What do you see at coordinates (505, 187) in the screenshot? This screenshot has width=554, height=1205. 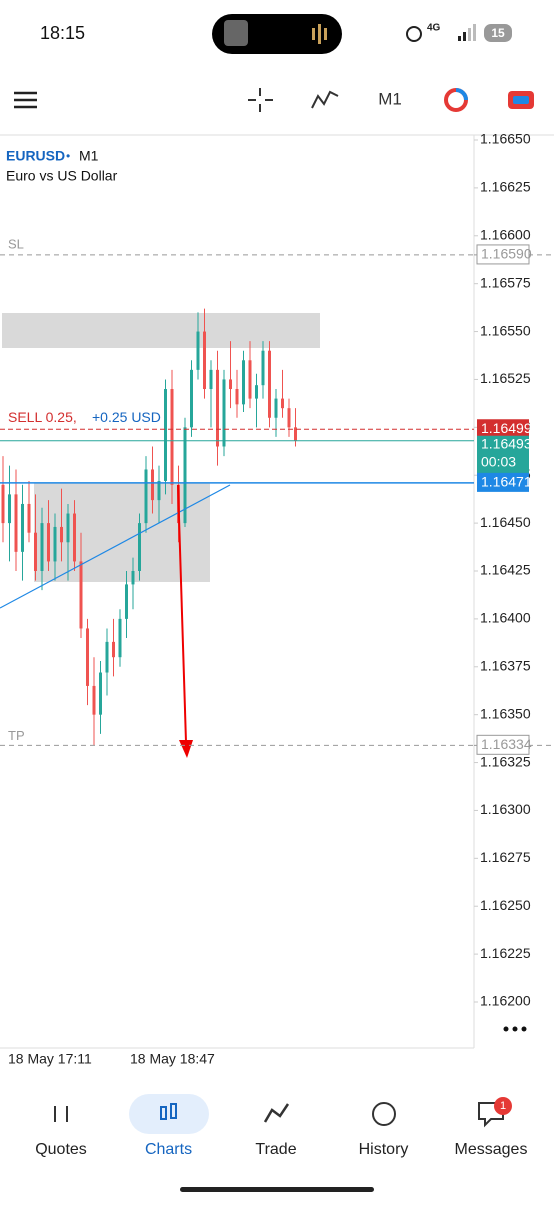 I see `y-tick-label: 1.16625` at bounding box center [505, 187].